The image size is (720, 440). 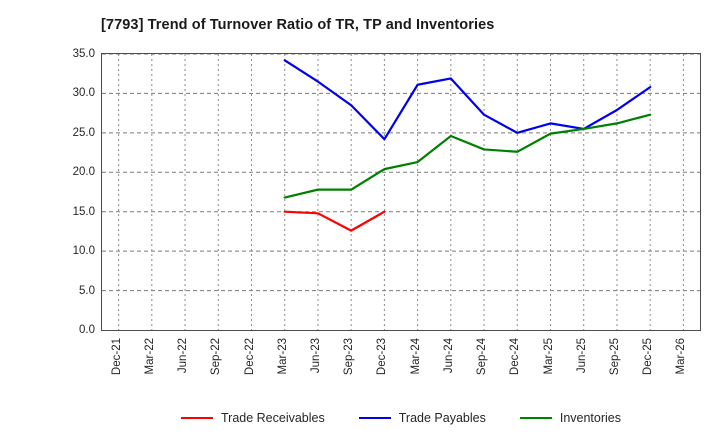 I want to click on y-tick-label: 15.0, so click(x=83, y=211).